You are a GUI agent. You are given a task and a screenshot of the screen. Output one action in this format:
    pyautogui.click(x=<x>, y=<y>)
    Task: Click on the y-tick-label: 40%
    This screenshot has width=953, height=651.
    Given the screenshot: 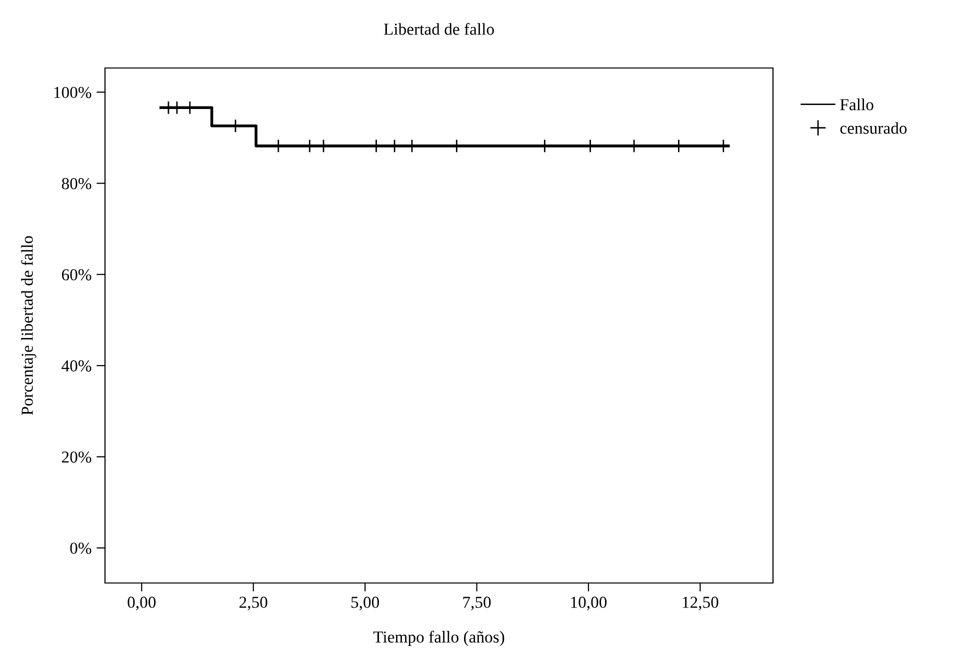 What is the action you would take?
    pyautogui.click(x=77, y=366)
    